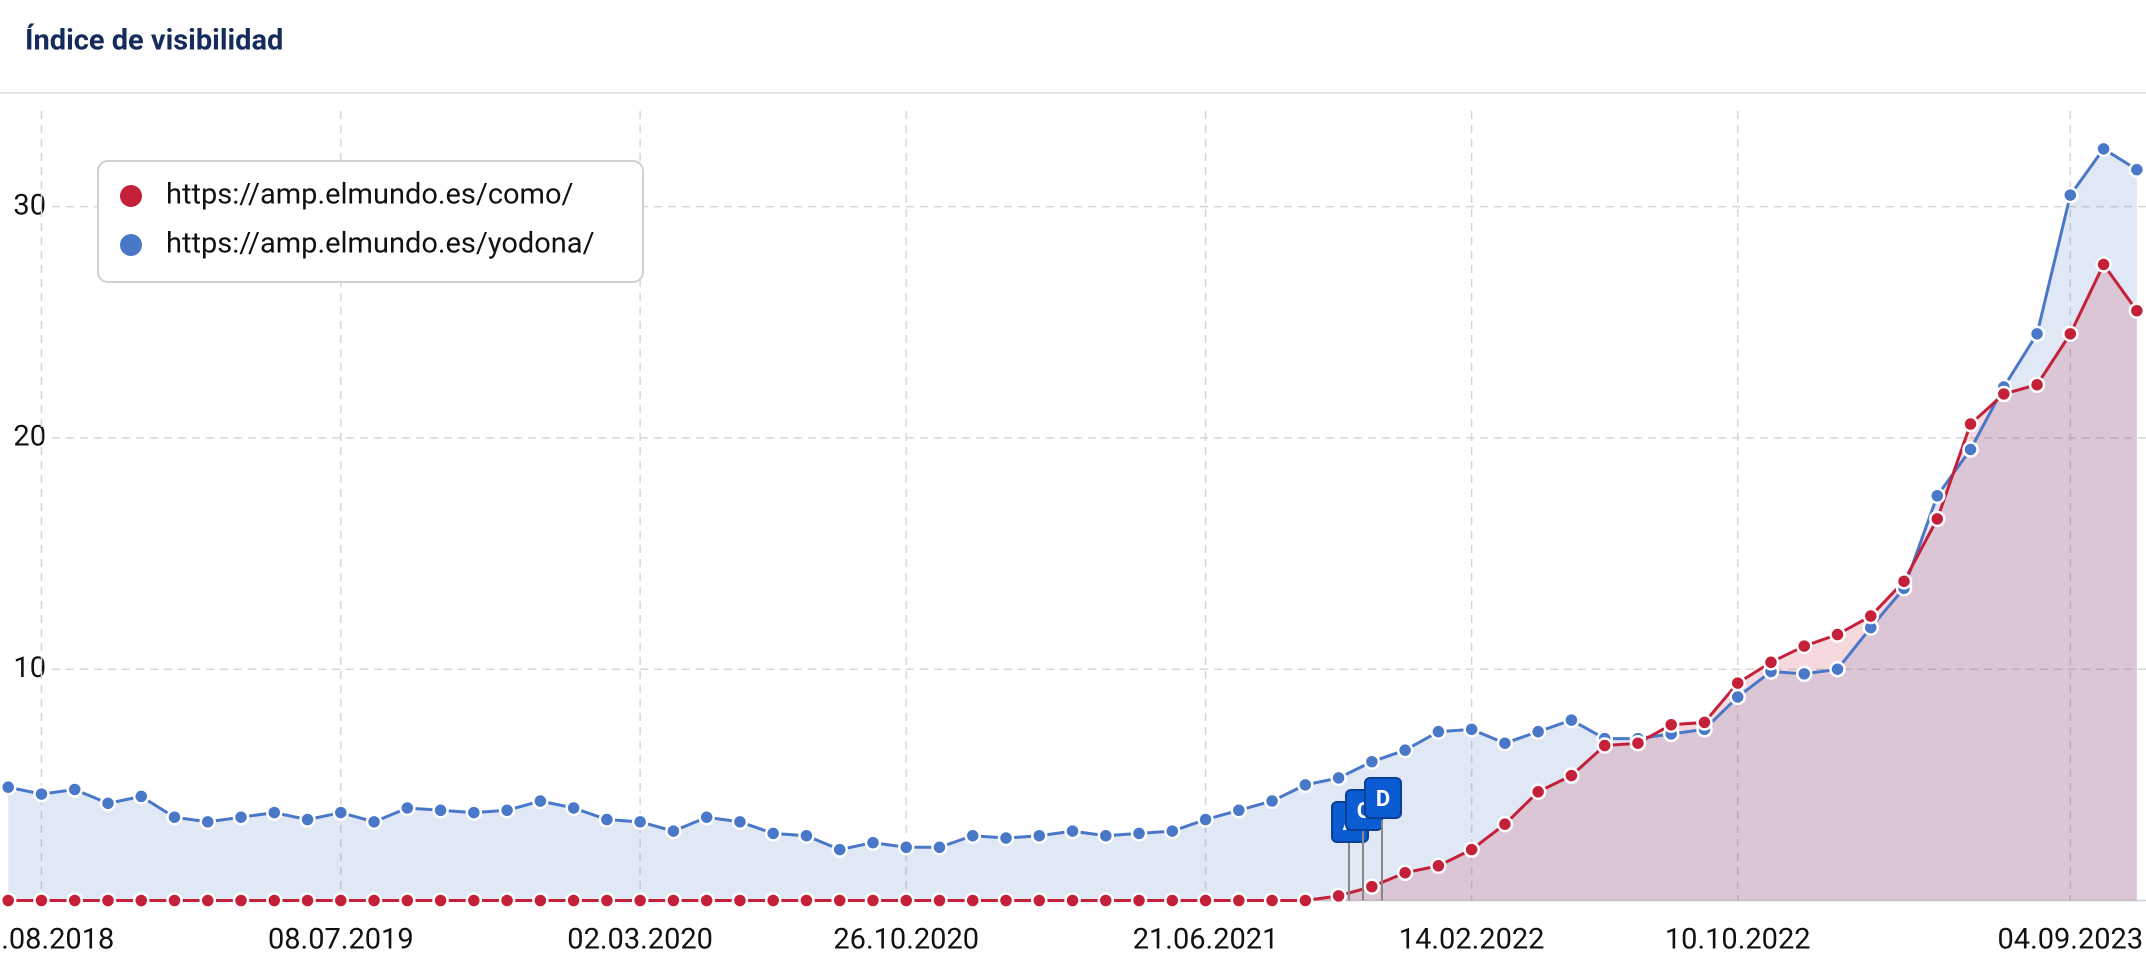 This screenshot has width=2146, height=974. What do you see at coordinates (640, 940) in the screenshot?
I see `x-tick-label: 02.03.2020` at bounding box center [640, 940].